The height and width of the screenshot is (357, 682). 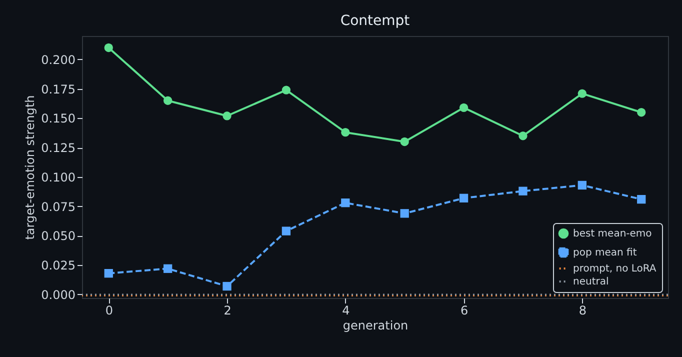 I want to click on legend-label: best mean-emo, so click(x=612, y=234).